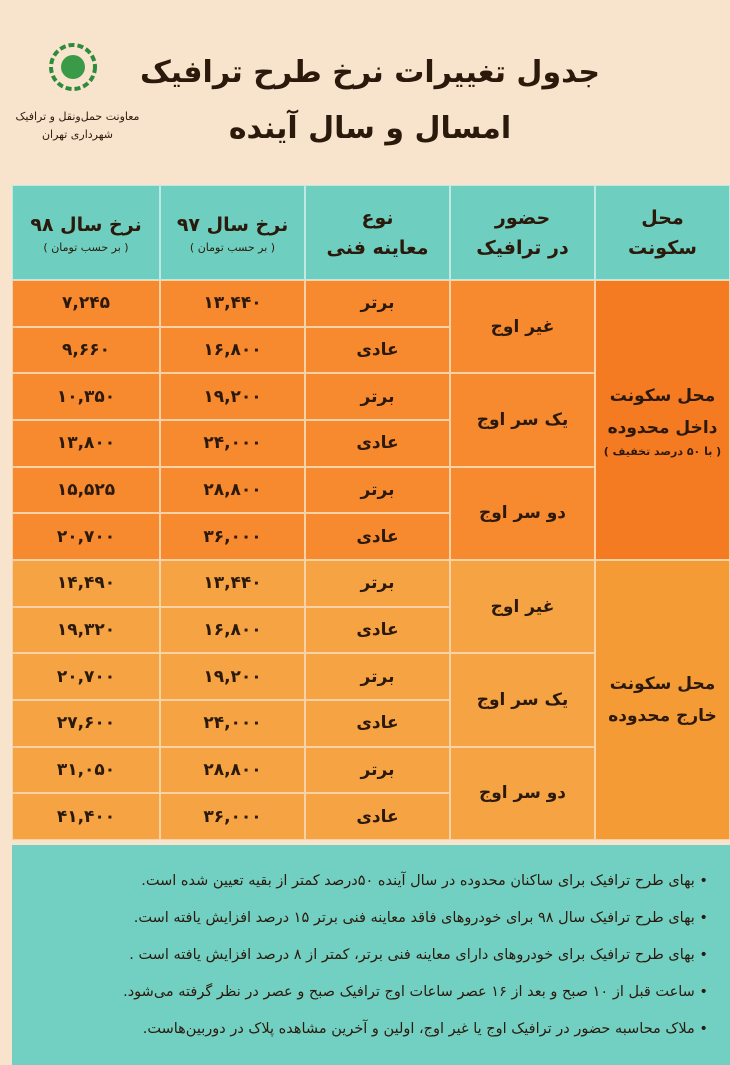 This screenshot has width=730, height=1065. What do you see at coordinates (73, 67) in the screenshot?
I see `logo` at bounding box center [73, 67].